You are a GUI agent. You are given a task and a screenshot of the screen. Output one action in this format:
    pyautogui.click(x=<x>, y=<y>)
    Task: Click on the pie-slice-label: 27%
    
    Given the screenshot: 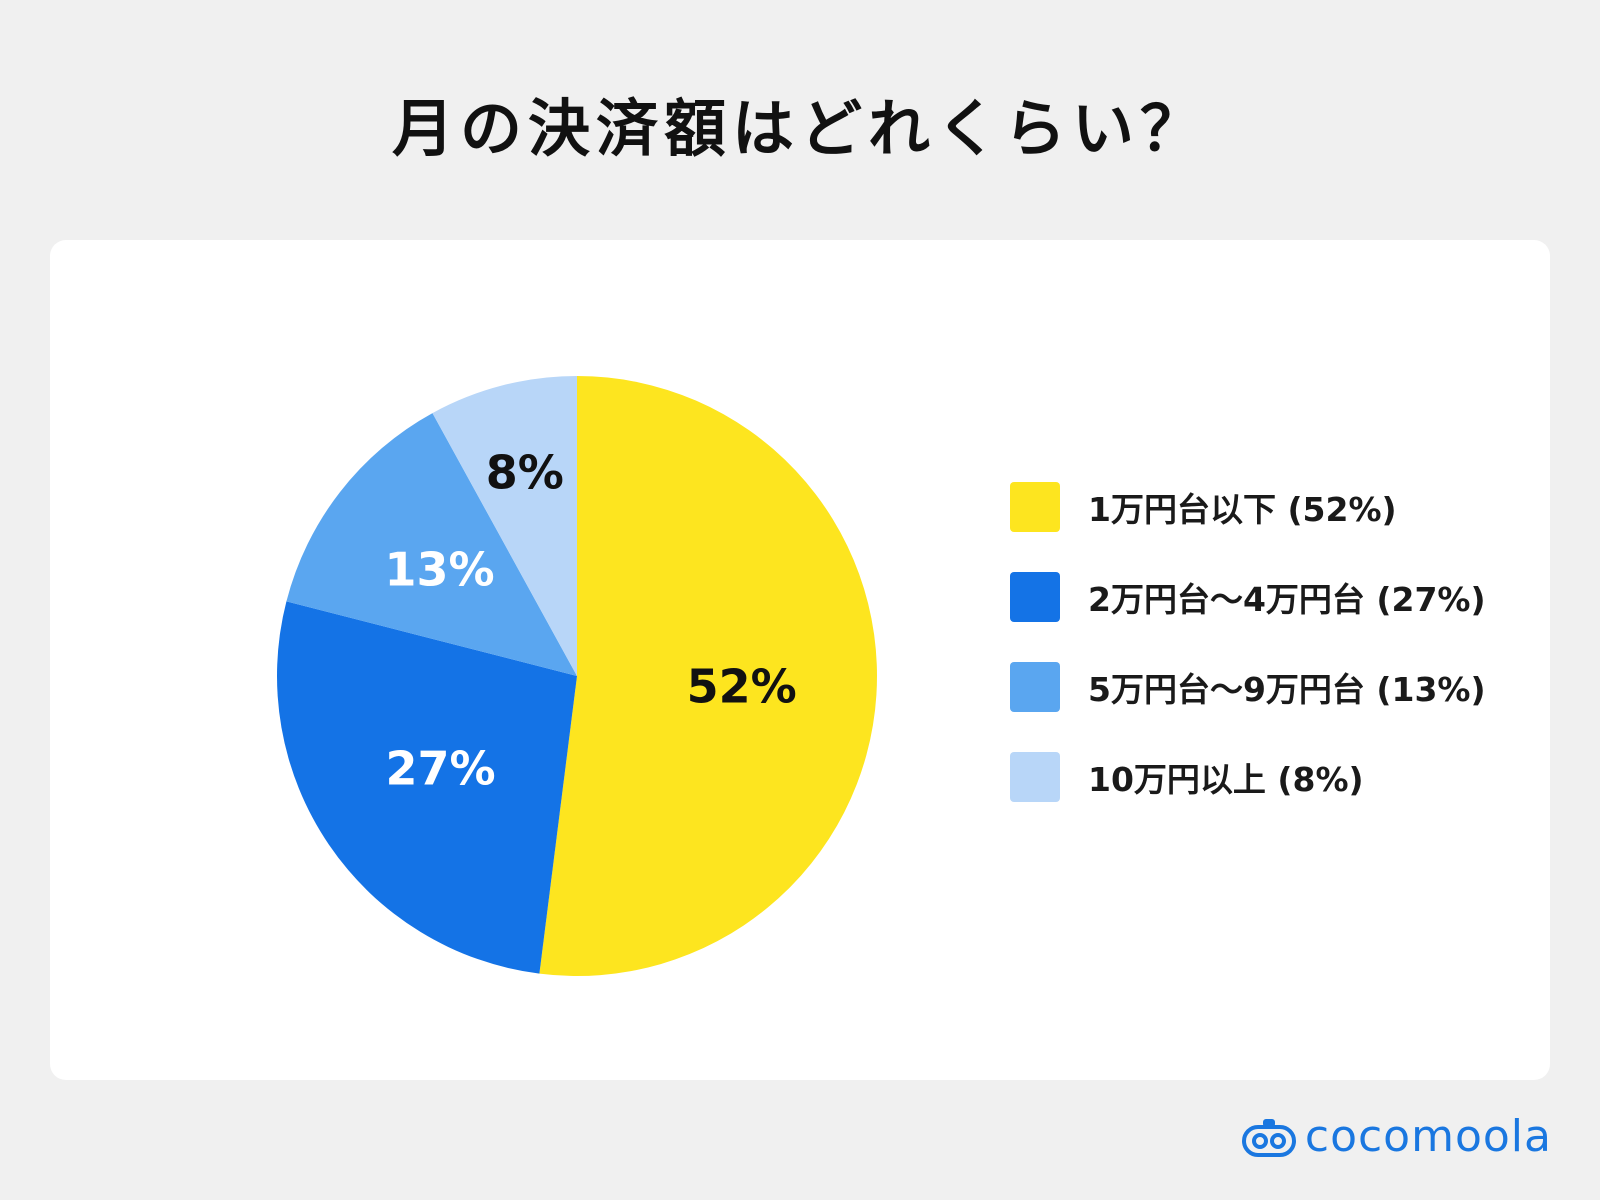 What is the action you would take?
    pyautogui.click(x=440, y=769)
    